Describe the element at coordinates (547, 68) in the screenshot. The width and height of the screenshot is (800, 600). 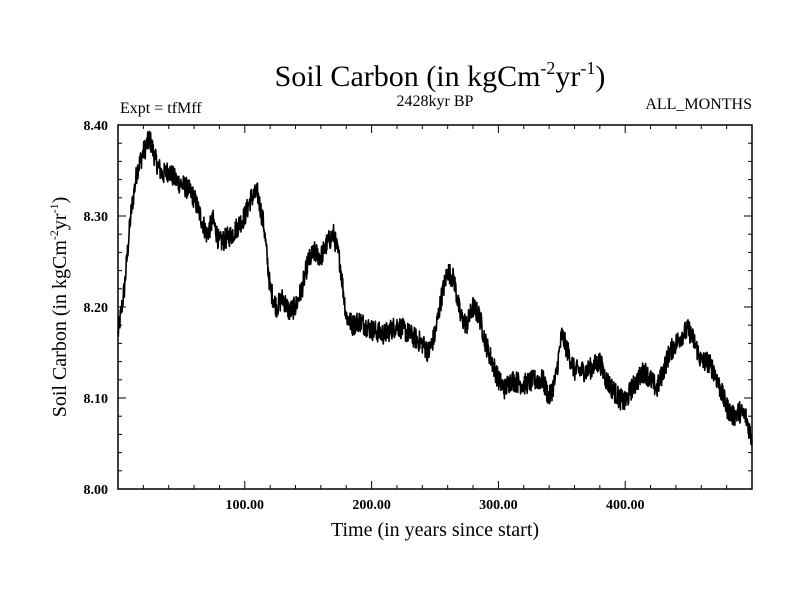
I see `chart-title-sup1: -2` at that location.